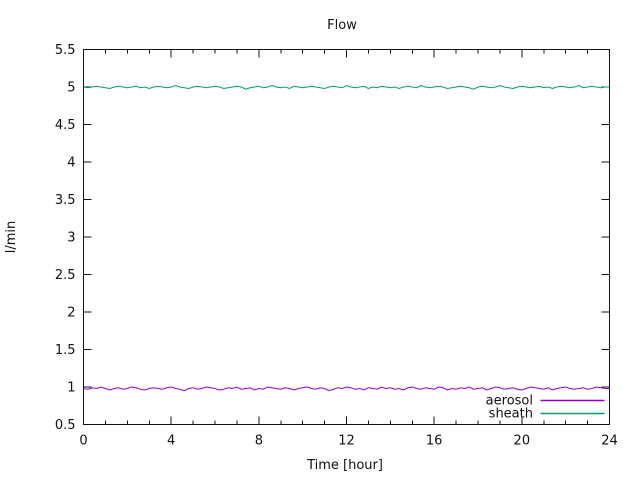 Image resolution: width=640 pixels, height=480 pixels. I want to click on legend-label-sheath: sheath, so click(511, 414).